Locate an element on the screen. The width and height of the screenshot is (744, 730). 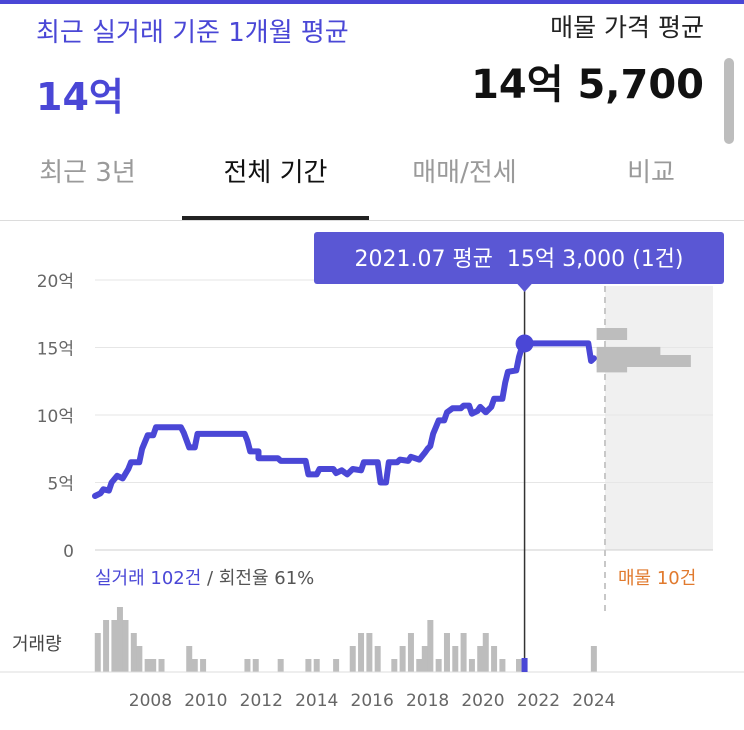
tab-all-period: 전체 기간 is located at coordinates (275, 180).